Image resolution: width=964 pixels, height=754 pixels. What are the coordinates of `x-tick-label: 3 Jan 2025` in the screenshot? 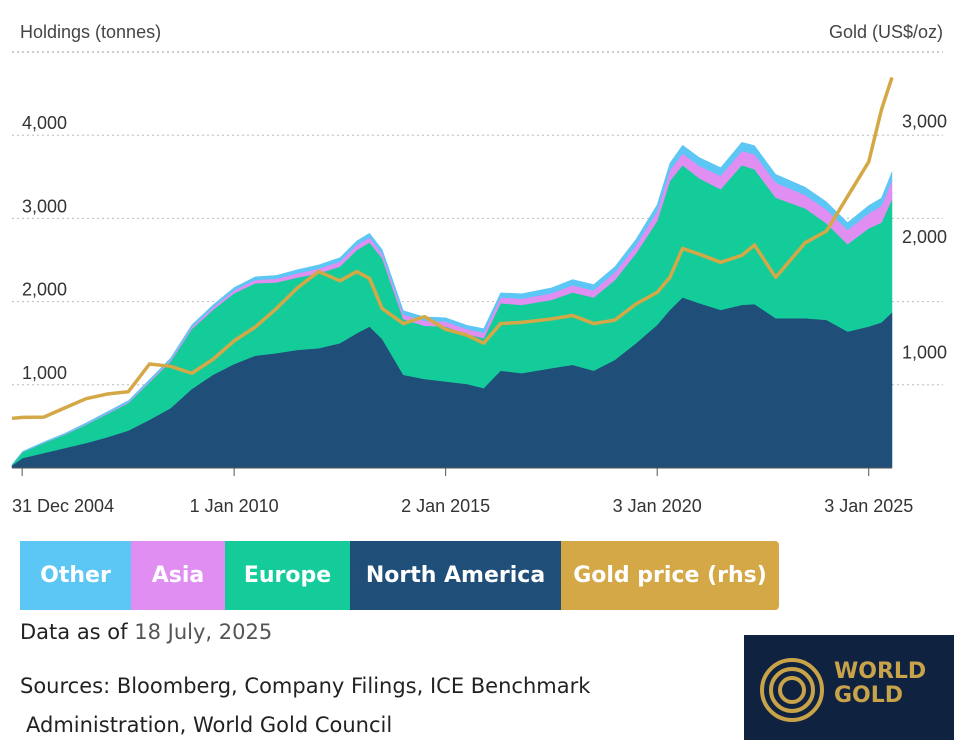 It's located at (868, 506).